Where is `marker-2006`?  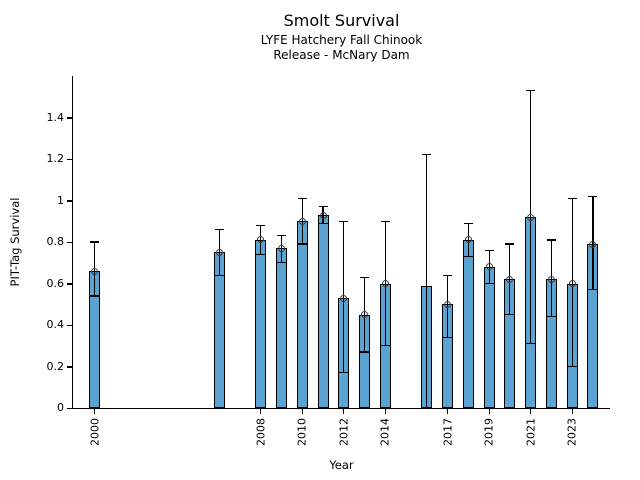
marker-2006 is located at coordinates (219, 252).